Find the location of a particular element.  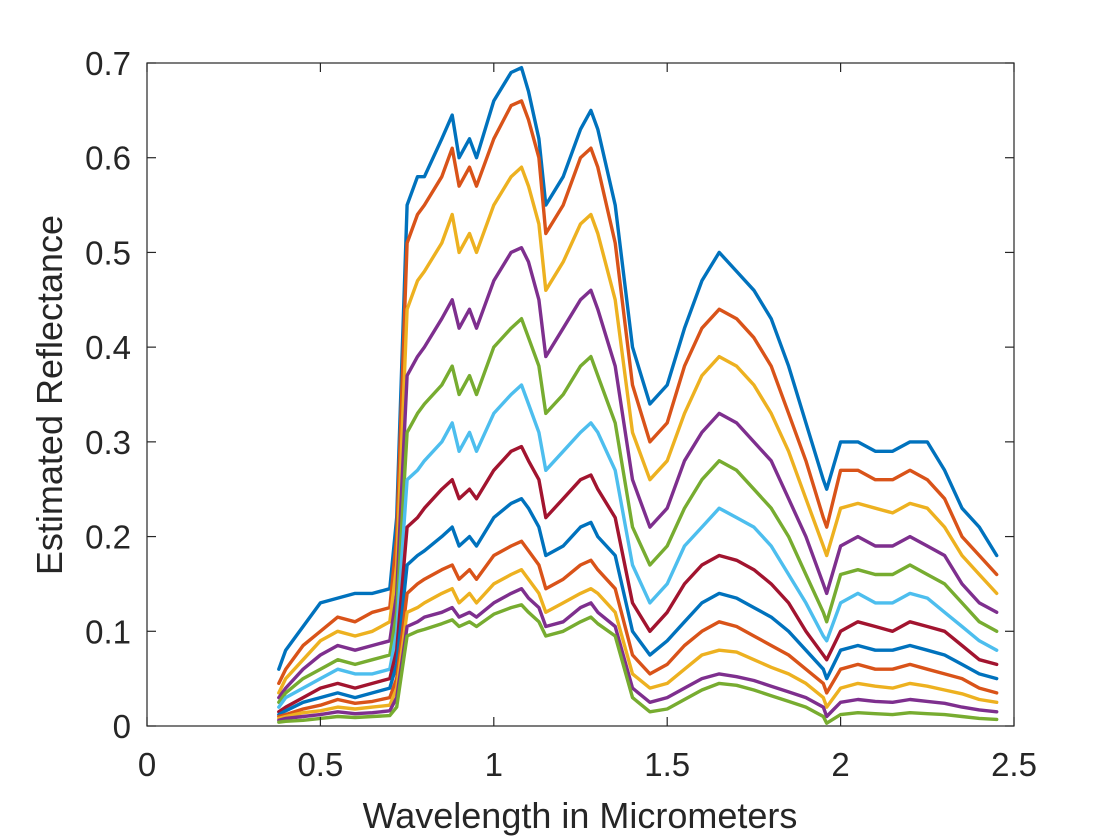

y-tick-label: 0.7 is located at coordinates (108, 63).